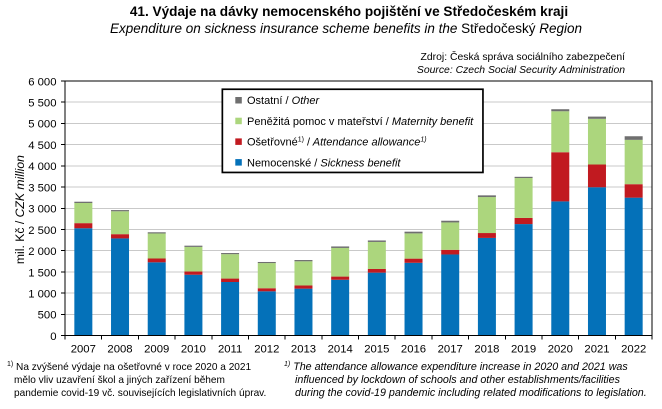  I want to click on svg-text: 2019, so click(523, 349).